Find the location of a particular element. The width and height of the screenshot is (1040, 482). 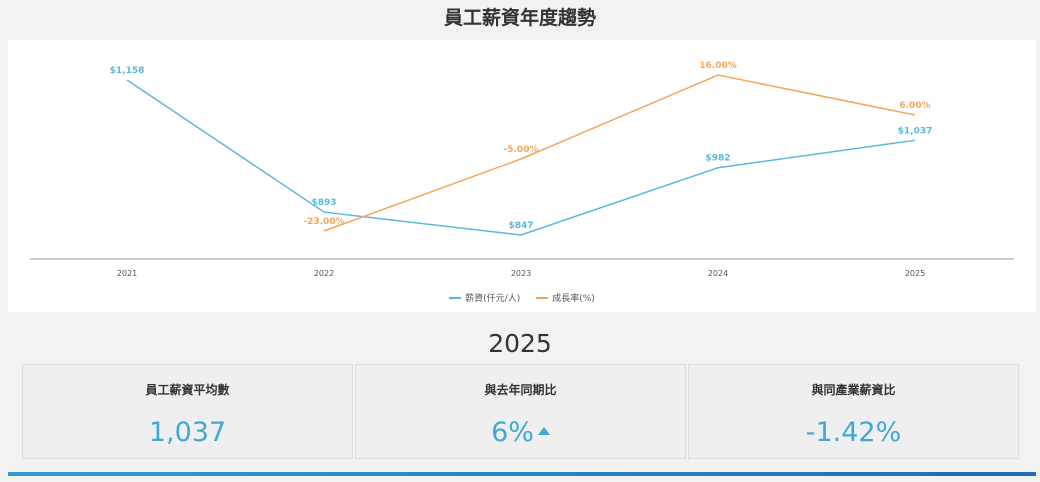

data-label: -23.00% is located at coordinates (323, 222).